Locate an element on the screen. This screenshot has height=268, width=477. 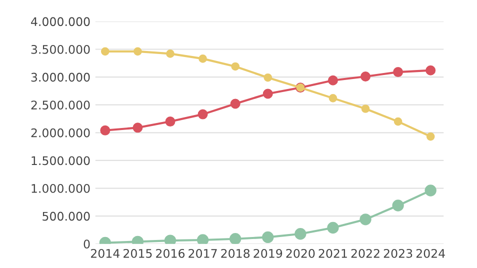
x-tick-label: 2022 is located at coordinates (365, 253).